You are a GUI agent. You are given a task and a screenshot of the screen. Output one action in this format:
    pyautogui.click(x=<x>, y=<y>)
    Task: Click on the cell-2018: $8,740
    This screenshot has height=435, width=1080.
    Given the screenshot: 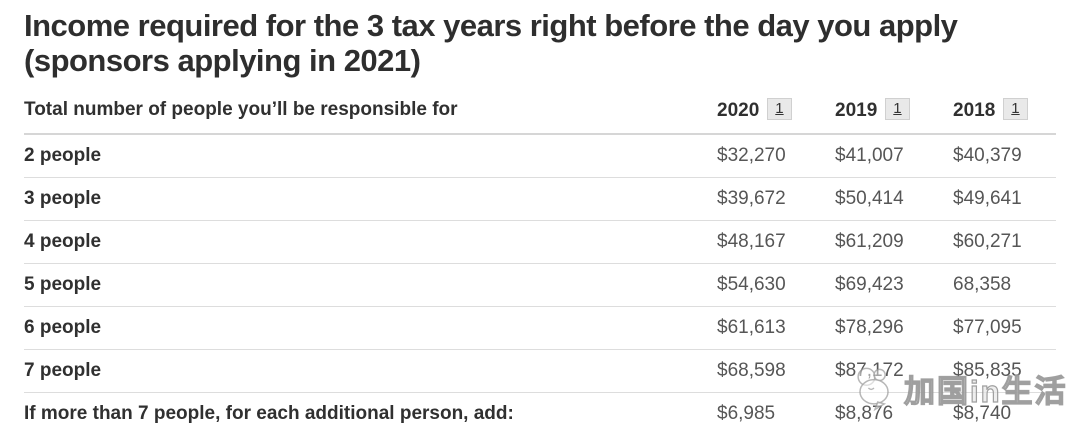 What is the action you would take?
    pyautogui.click(x=1004, y=414)
    